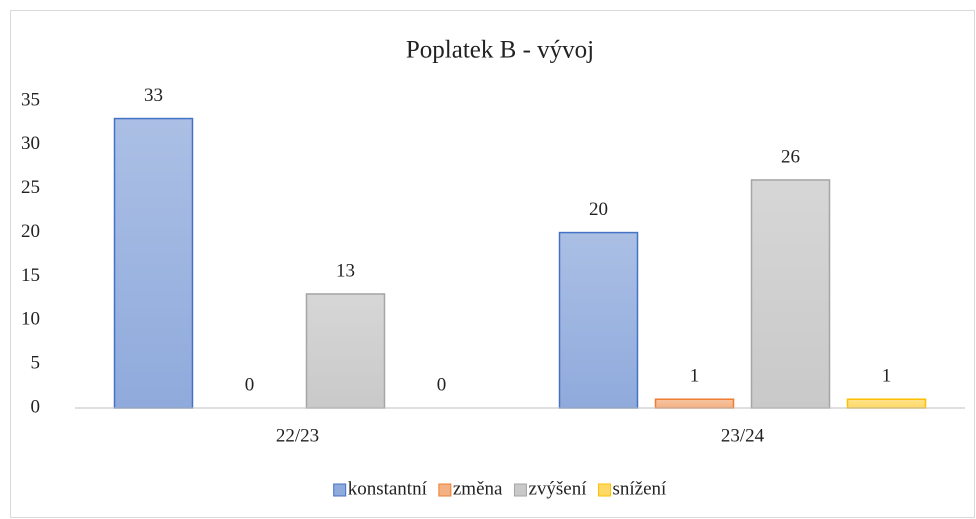 The height and width of the screenshot is (519, 976). I want to click on legend: konstantní změna zvýšení snížení, so click(500, 488).